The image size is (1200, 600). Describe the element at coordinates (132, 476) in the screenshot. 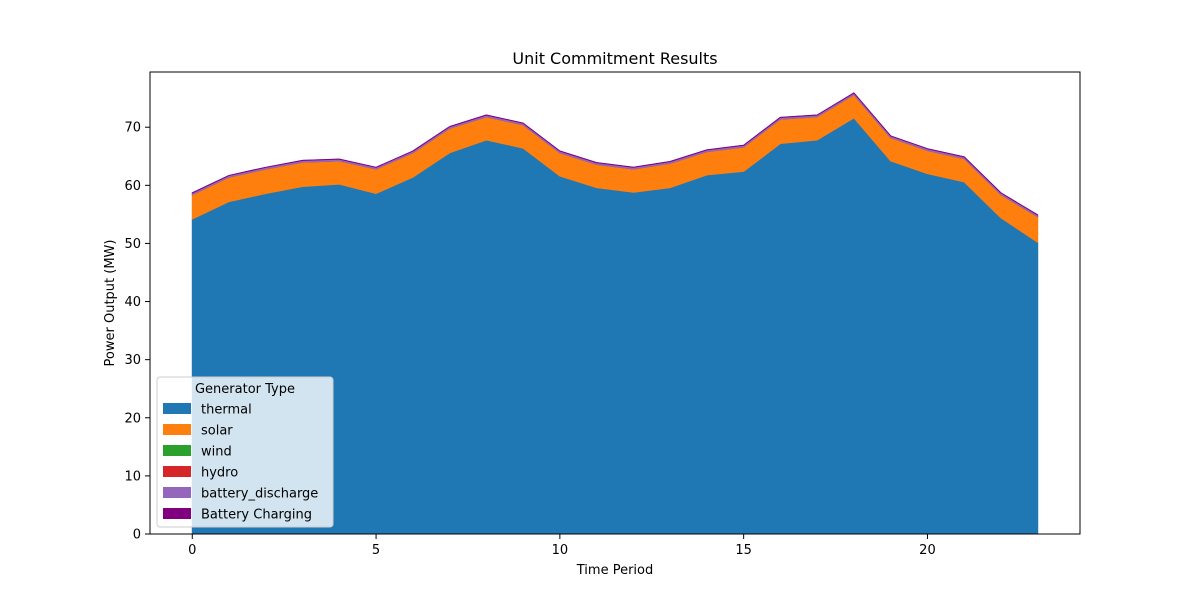

I see `y-tick-label: 10` at that location.